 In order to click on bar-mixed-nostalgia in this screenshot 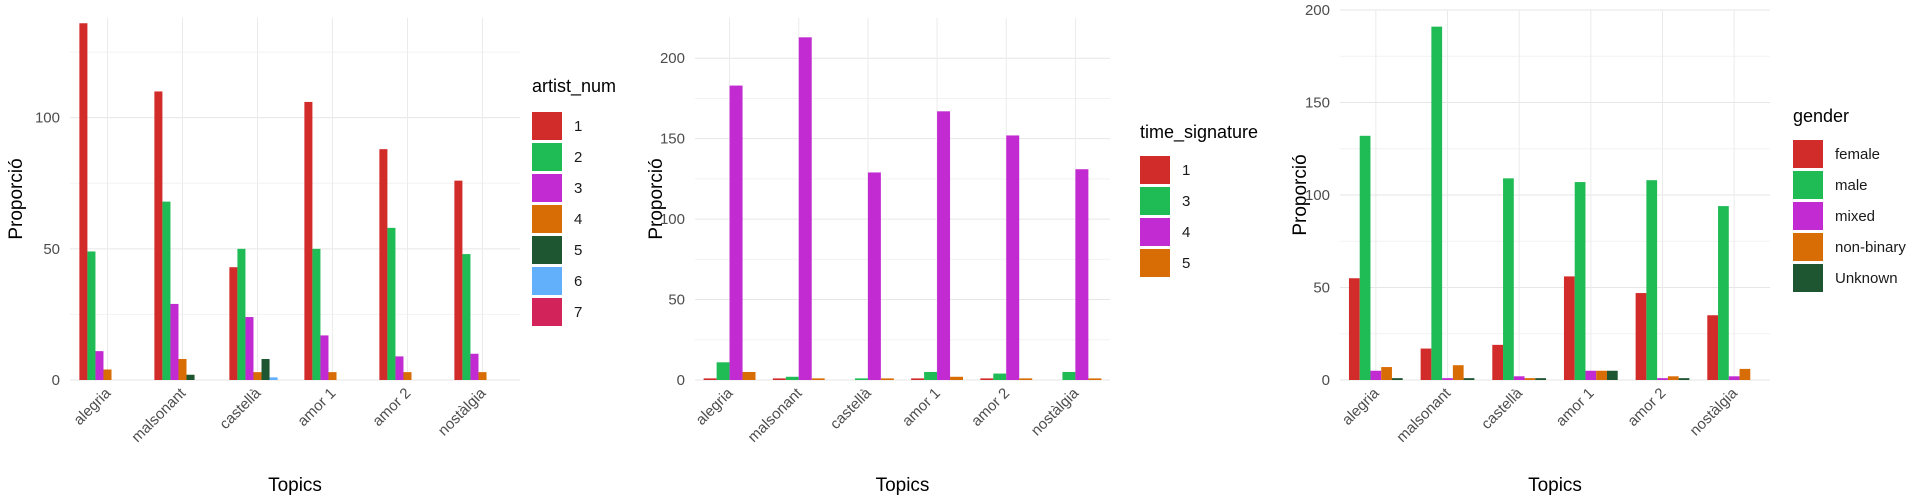, I will do `click(1734, 378)`.